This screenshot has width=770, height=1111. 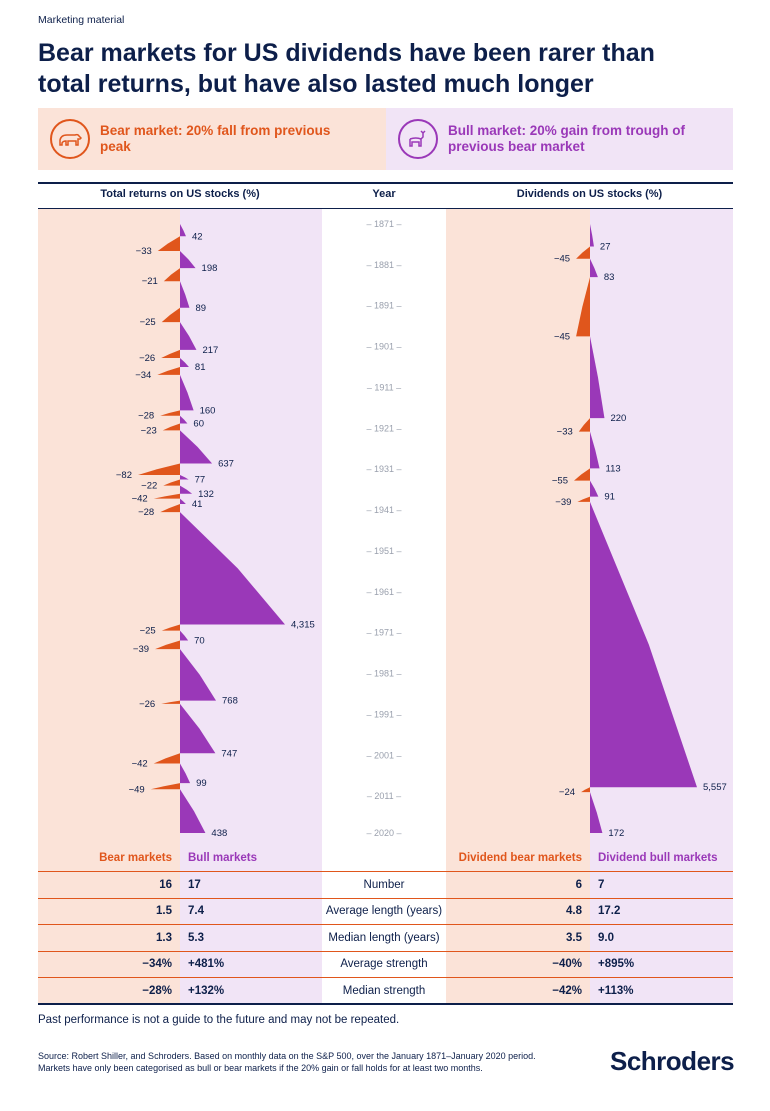 What do you see at coordinates (251, 911) in the screenshot?
I see `stat-bull-value: 7.4` at bounding box center [251, 911].